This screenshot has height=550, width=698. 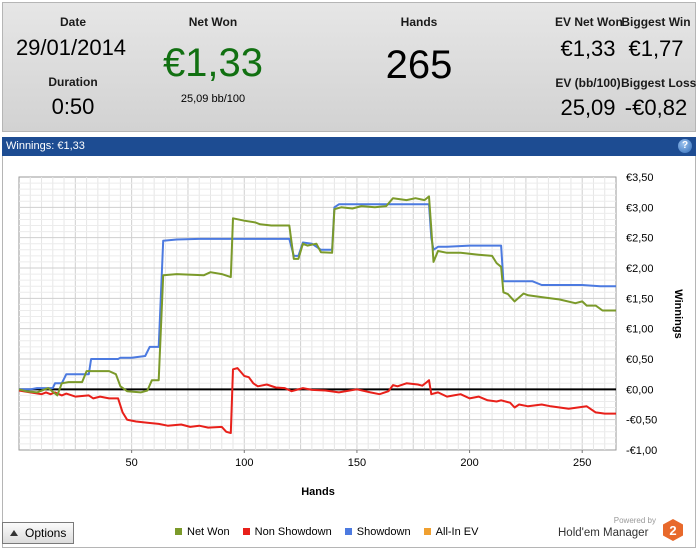 What do you see at coordinates (582, 463) in the screenshot?
I see `x-tick-label: 250` at bounding box center [582, 463].